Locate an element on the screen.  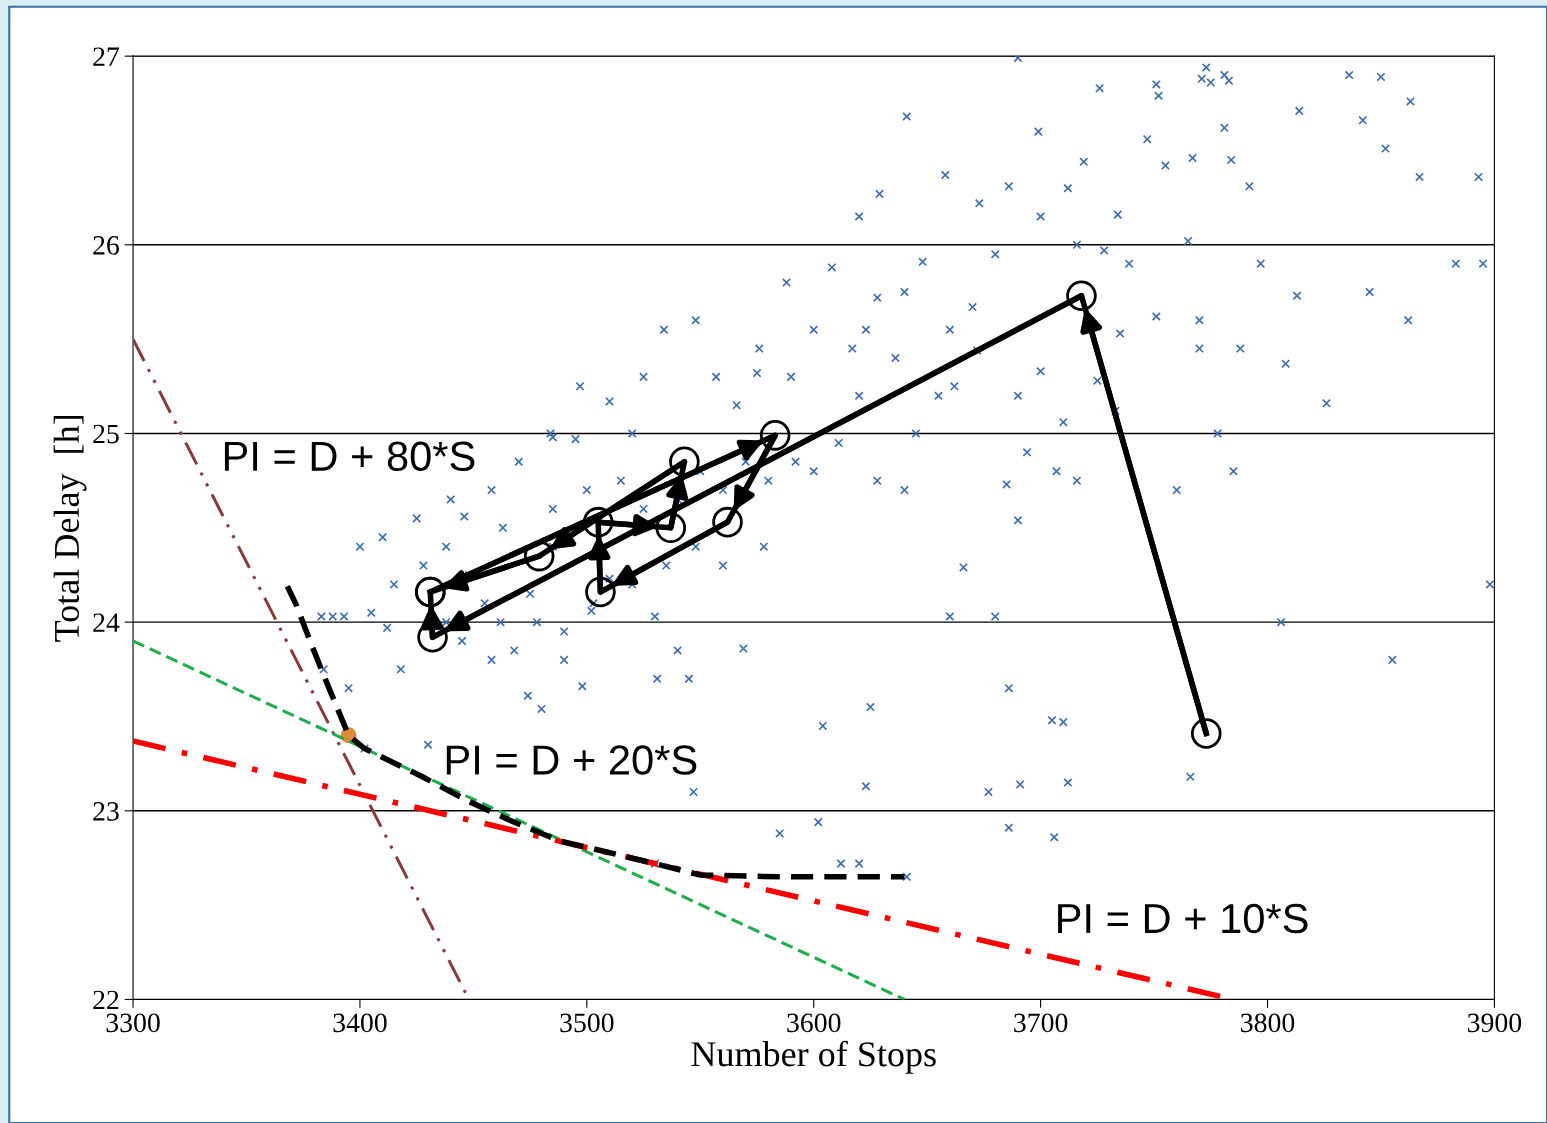
y-tick-label: 26 is located at coordinates (106, 245).